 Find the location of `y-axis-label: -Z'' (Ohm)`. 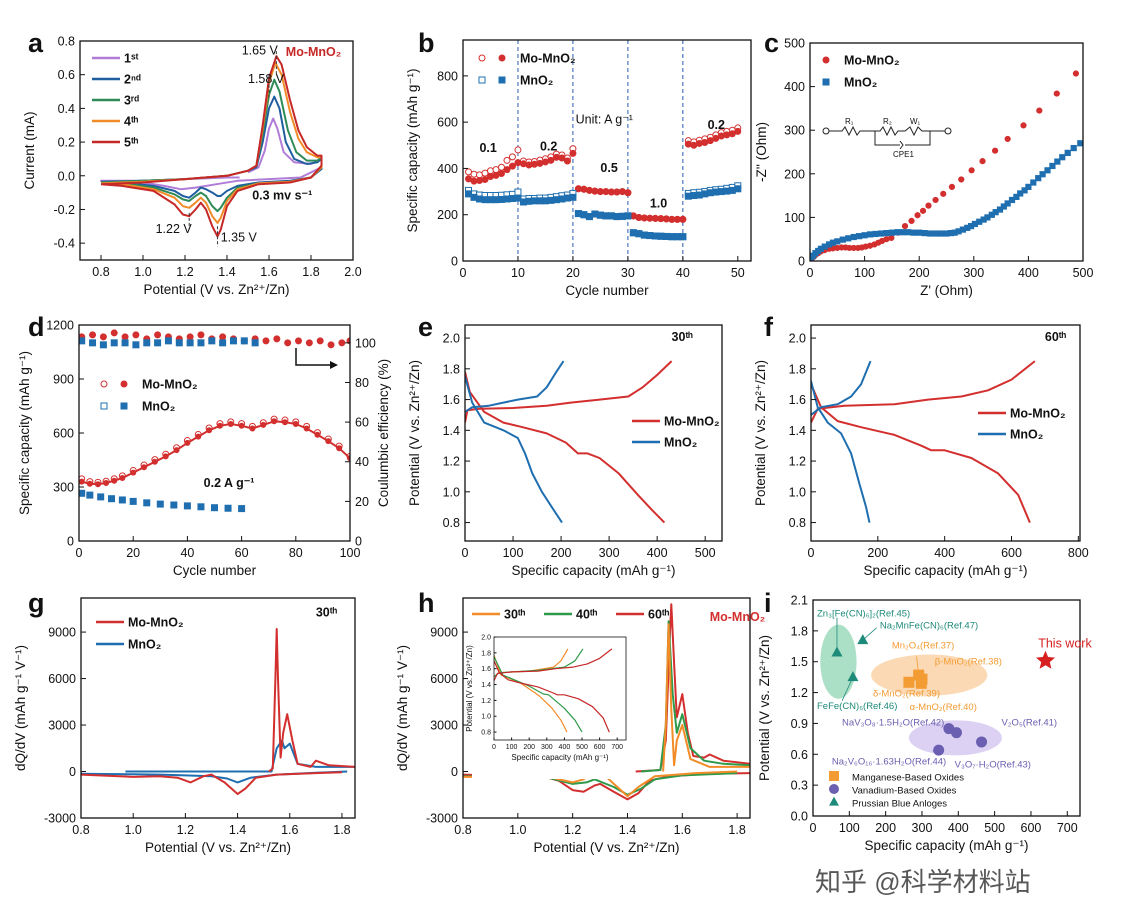

y-axis-label: -Z'' (Ohm) is located at coordinates (761, 152).